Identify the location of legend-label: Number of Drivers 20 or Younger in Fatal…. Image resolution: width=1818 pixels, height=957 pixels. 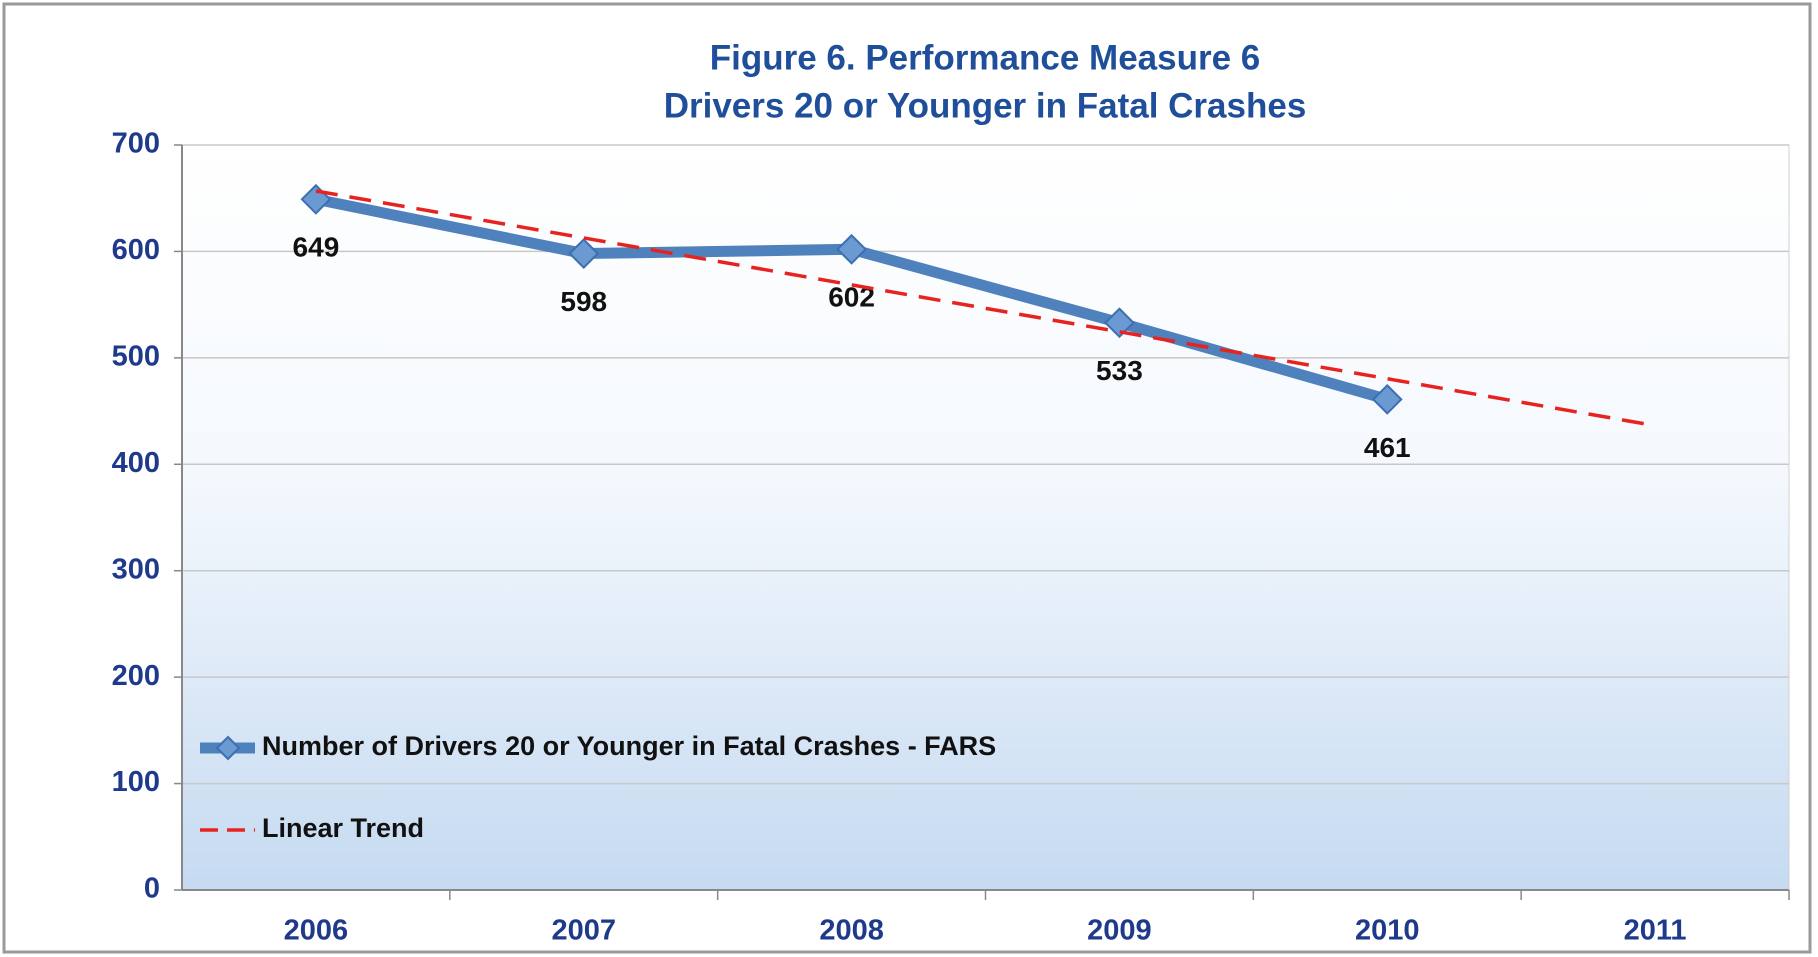
(629, 746).